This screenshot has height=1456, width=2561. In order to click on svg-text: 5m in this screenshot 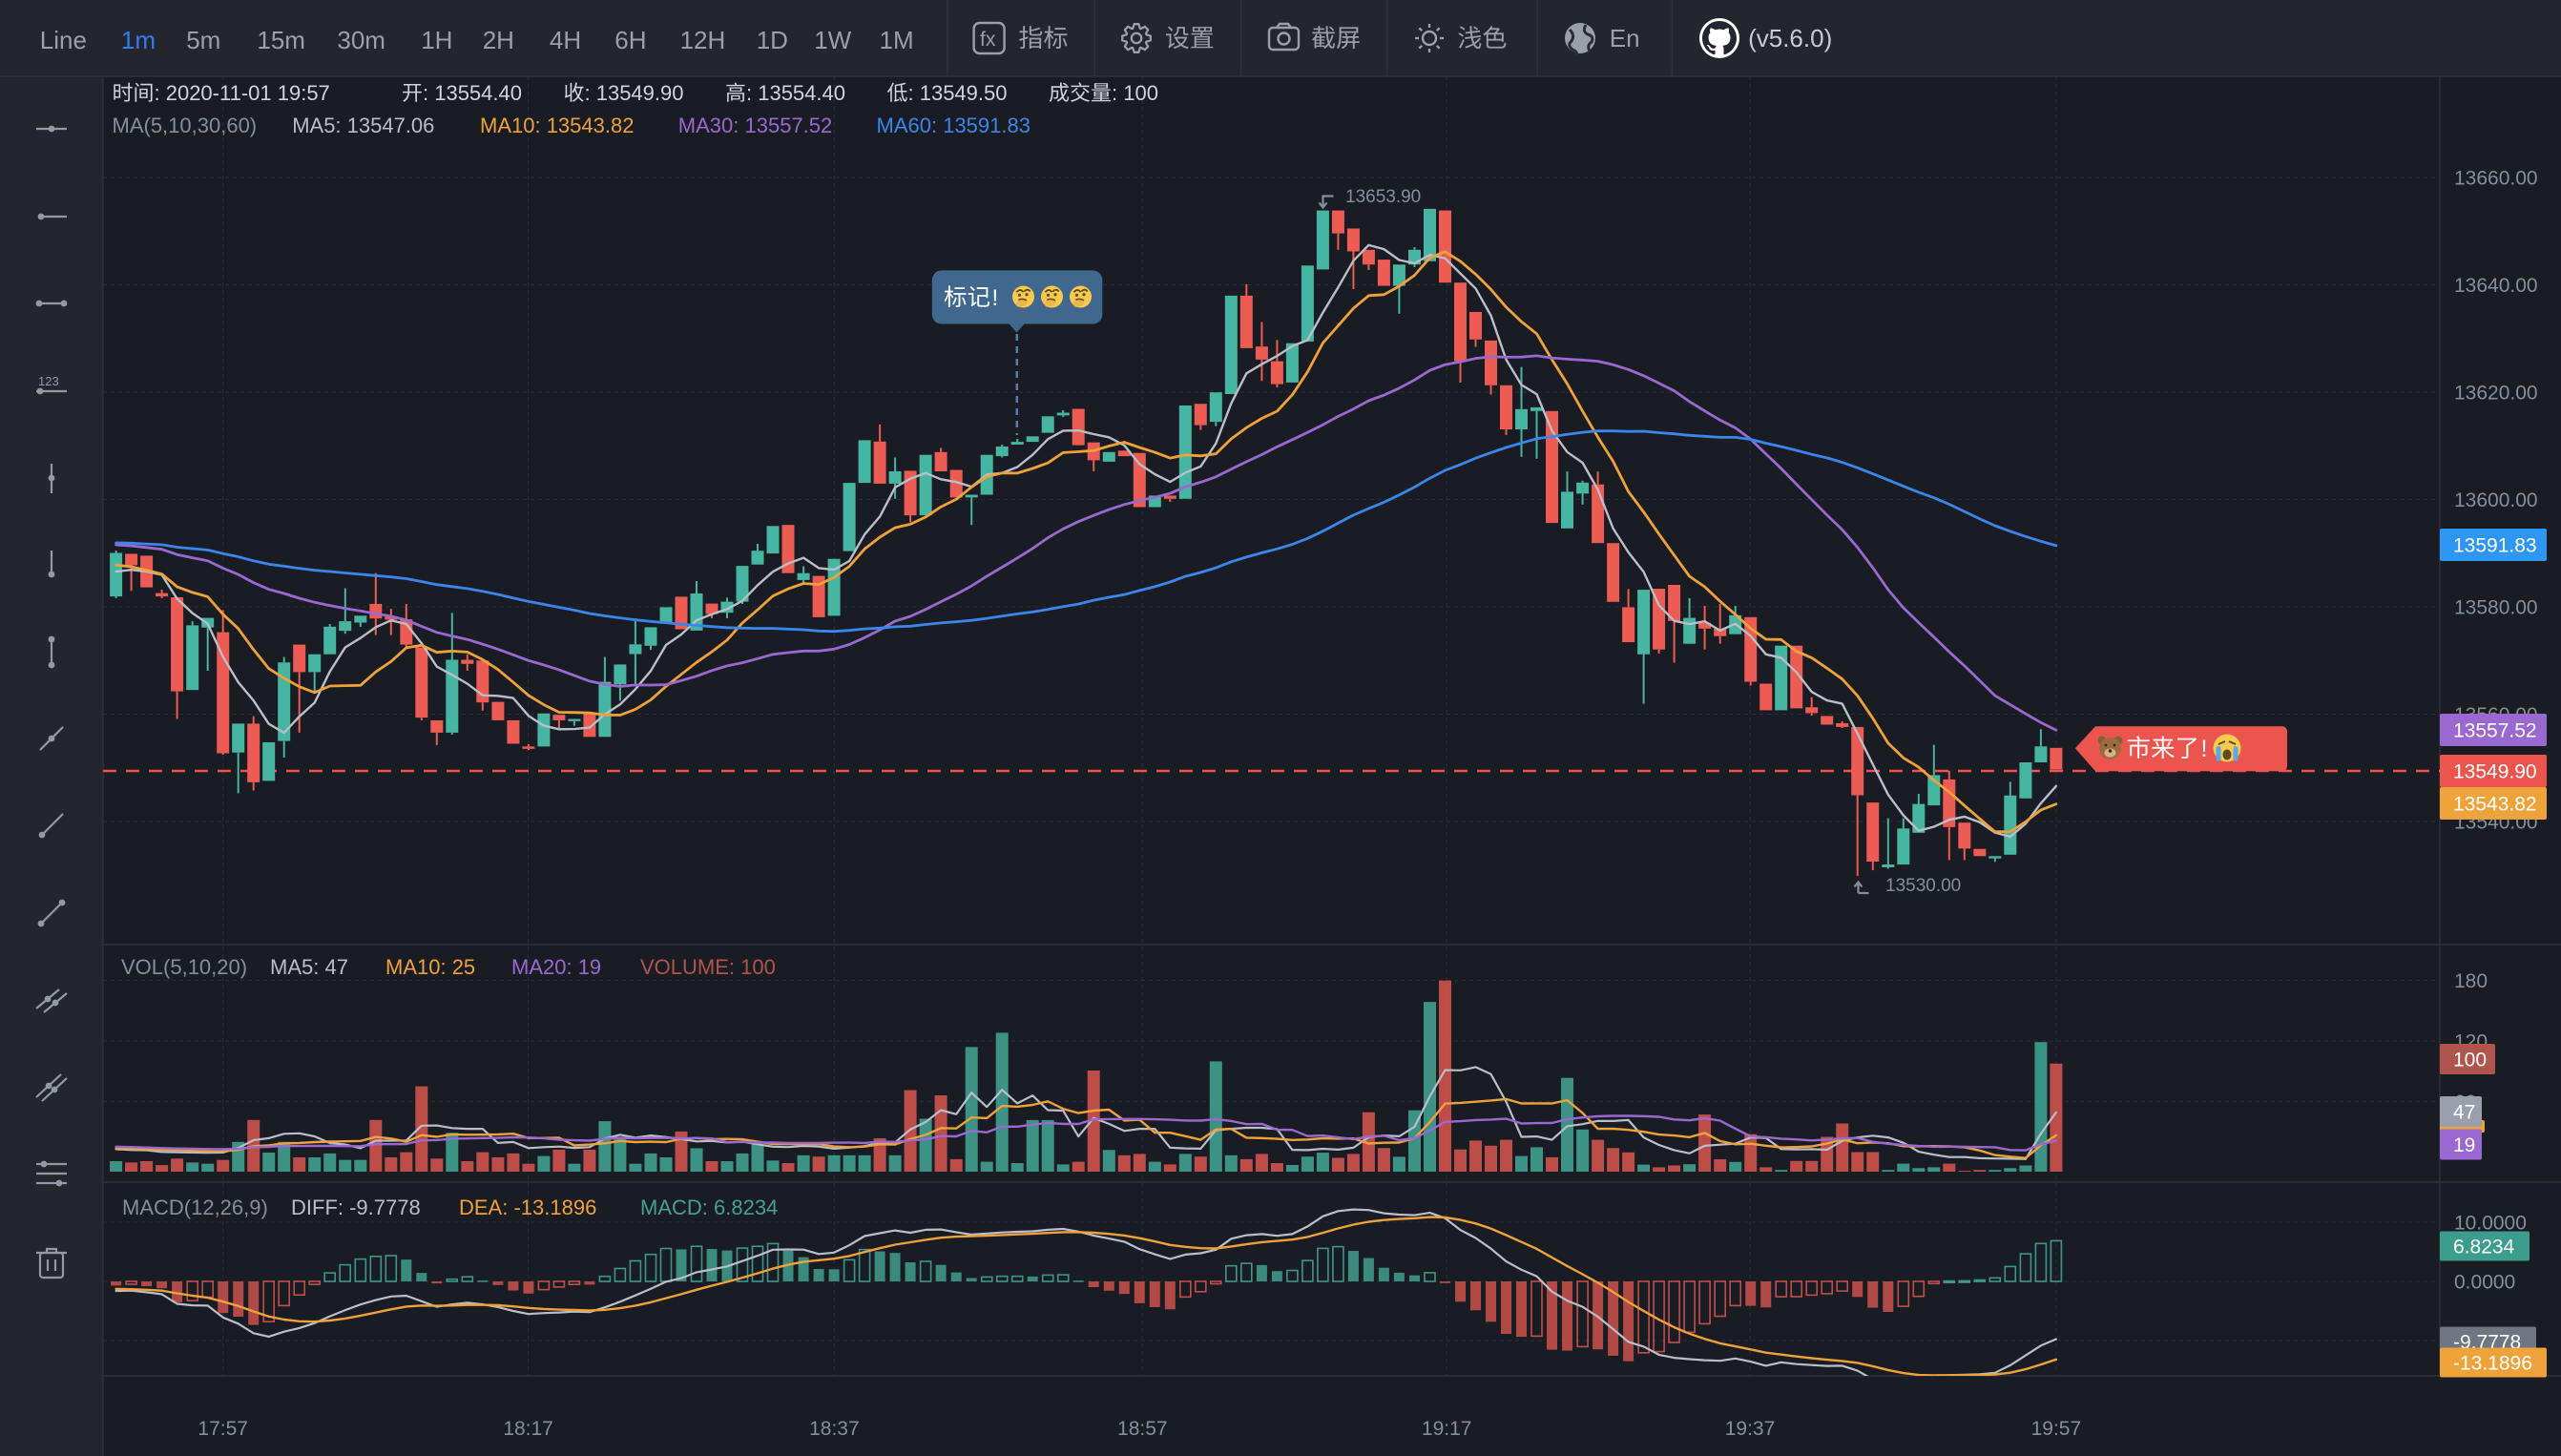, I will do `click(203, 40)`.